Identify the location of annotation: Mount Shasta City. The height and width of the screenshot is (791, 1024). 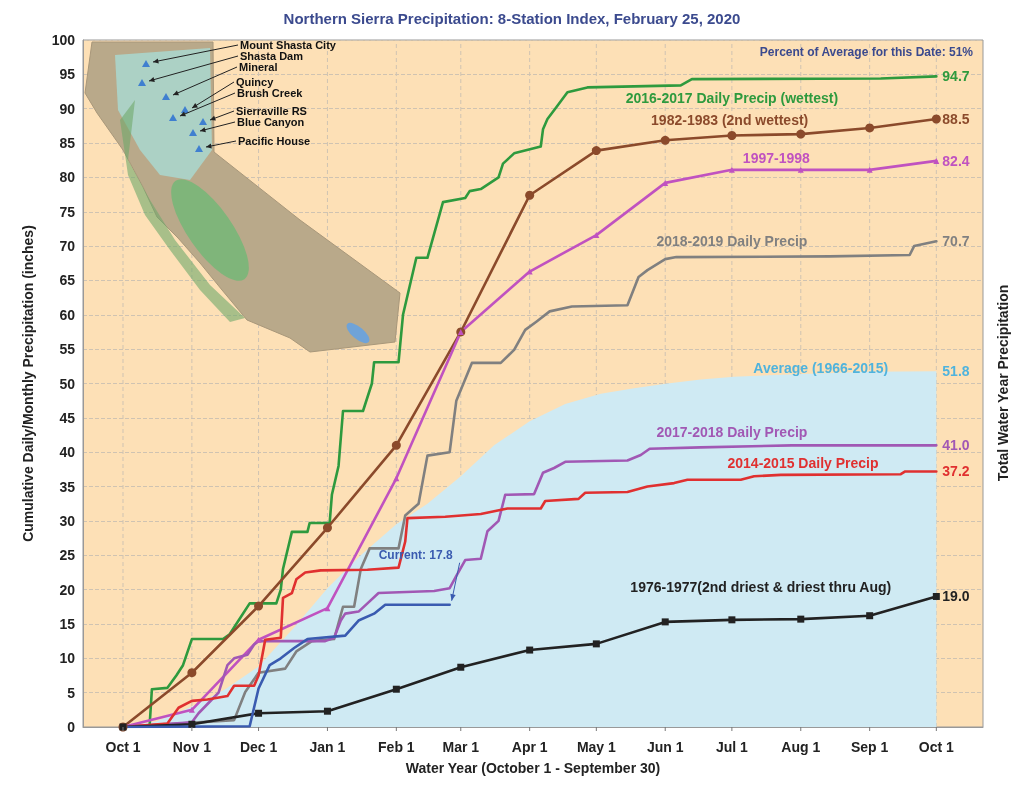
(288, 45).